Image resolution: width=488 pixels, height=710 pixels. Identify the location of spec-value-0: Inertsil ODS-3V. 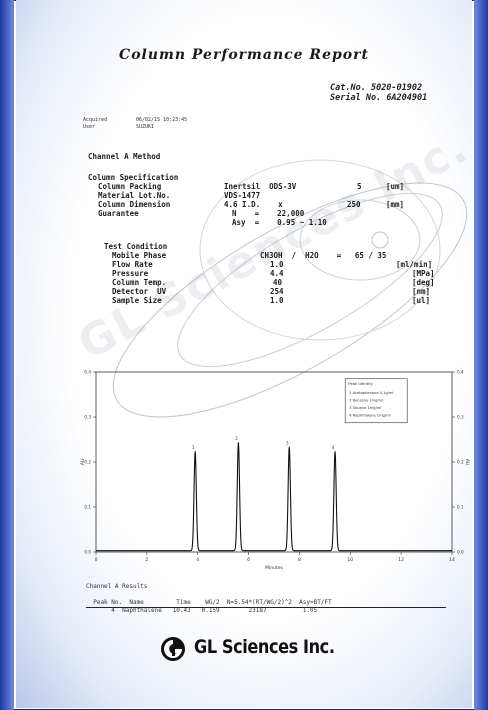
(260, 186).